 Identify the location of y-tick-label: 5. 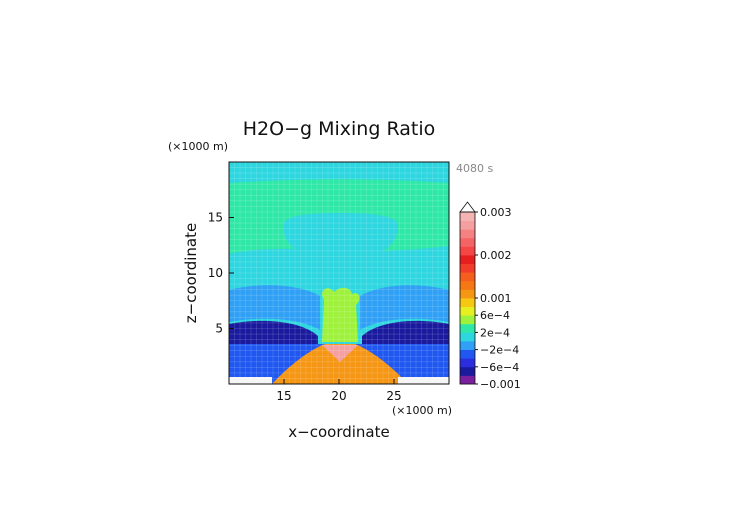
(219, 329).